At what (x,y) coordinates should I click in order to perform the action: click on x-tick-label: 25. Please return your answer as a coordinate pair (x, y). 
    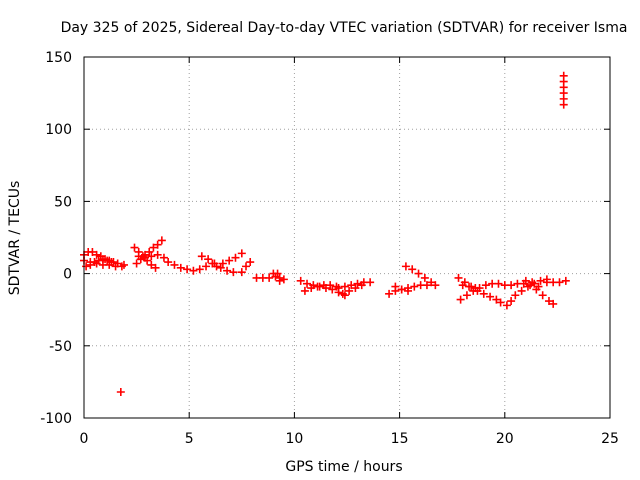
    Looking at the image, I should click on (610, 439).